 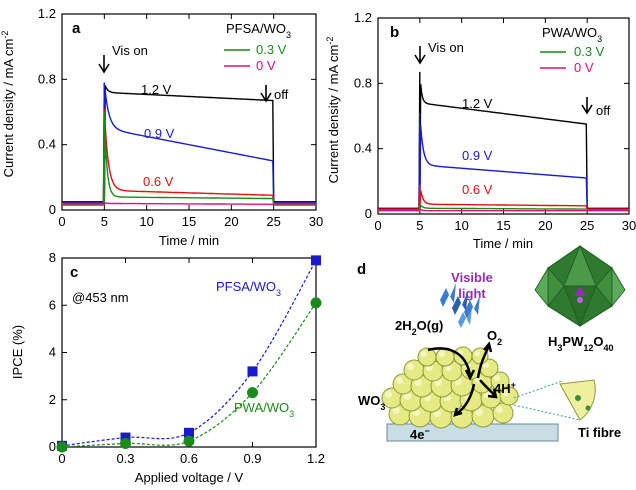 I want to click on panel-a-legend-0.3v: 0.3 V, so click(x=271, y=49).